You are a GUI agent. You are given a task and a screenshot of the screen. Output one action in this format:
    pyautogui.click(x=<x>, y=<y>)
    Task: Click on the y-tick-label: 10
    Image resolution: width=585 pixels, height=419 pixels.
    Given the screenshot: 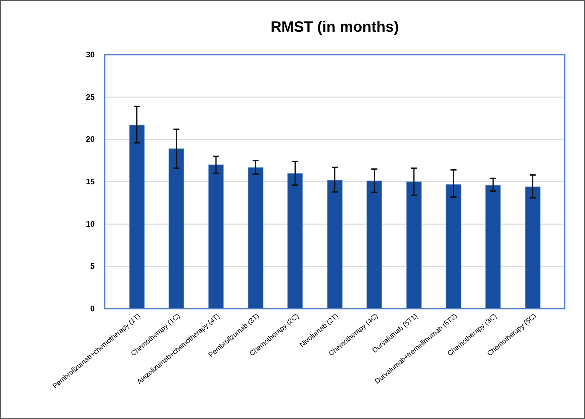 What is the action you would take?
    pyautogui.click(x=91, y=224)
    